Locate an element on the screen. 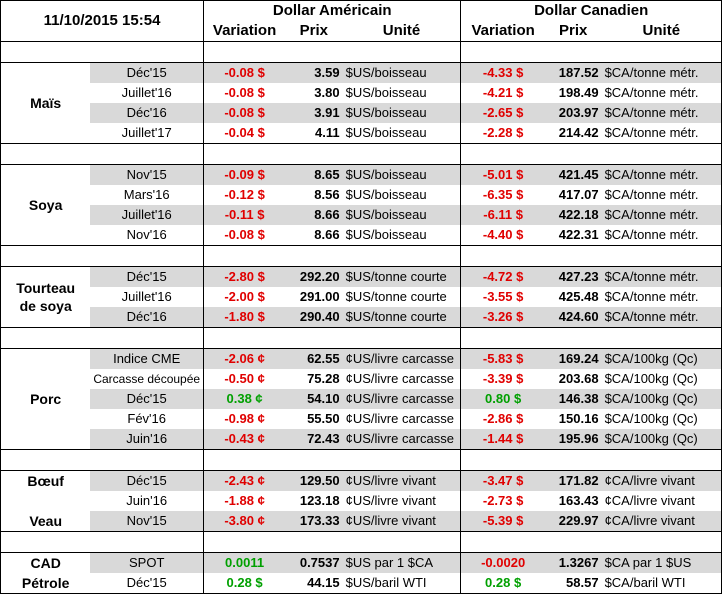  usd-variation: -0.08 $ is located at coordinates (244, 93).